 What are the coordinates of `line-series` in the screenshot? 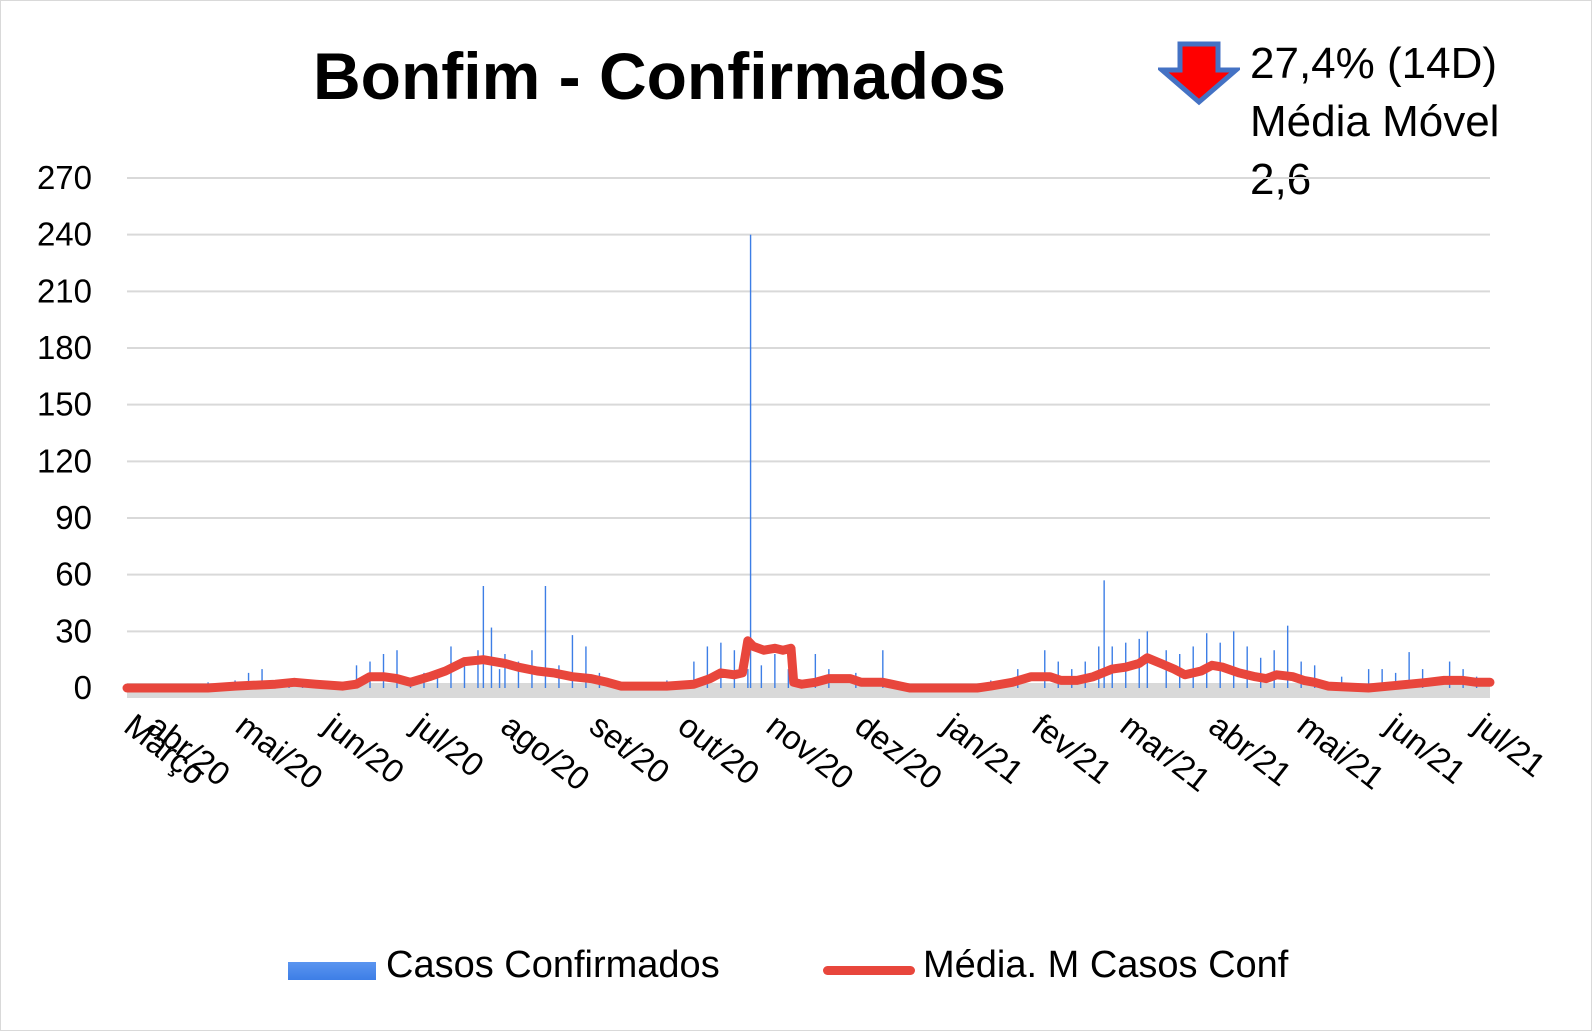 It's located at (808, 664).